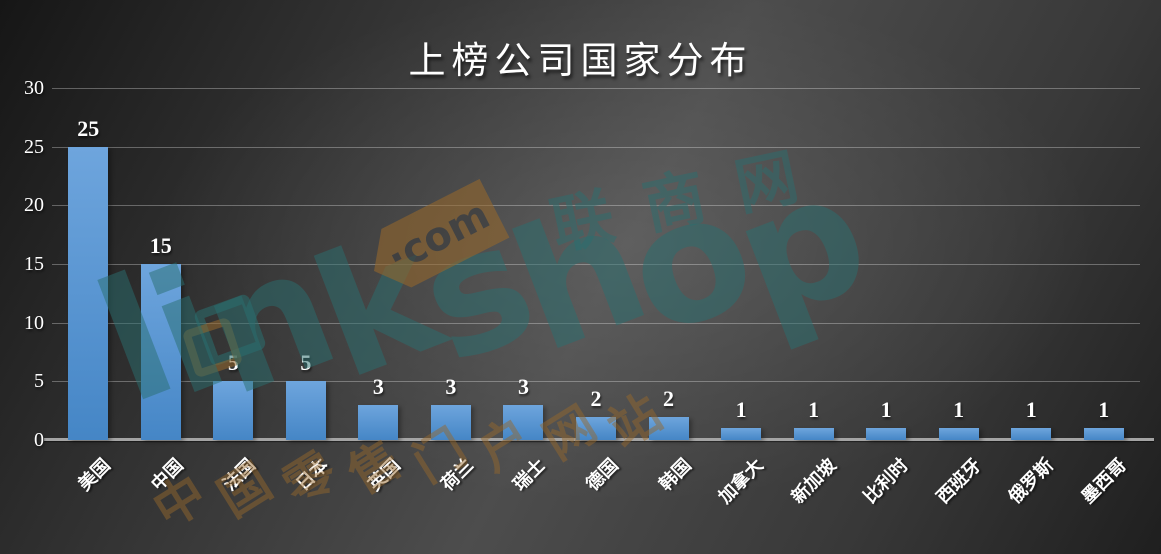  Describe the element at coordinates (596, 428) in the screenshot. I see `bar-德国` at that location.